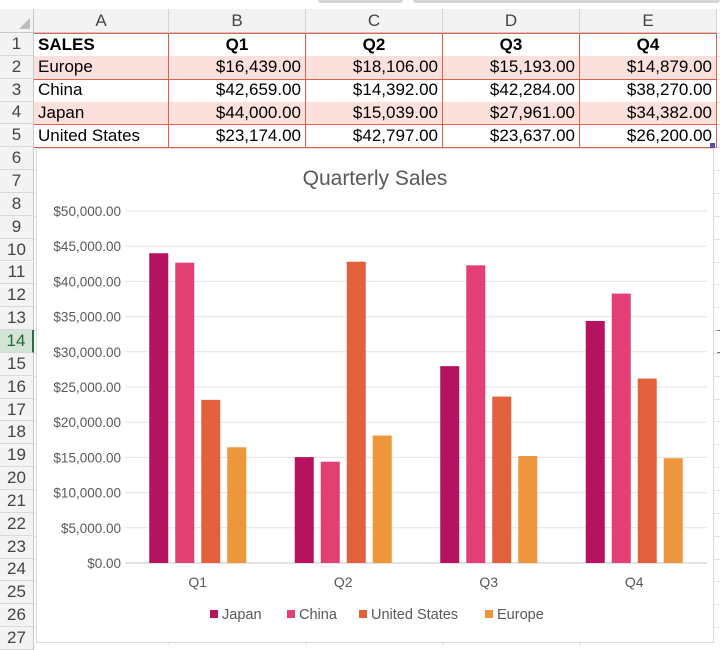  What do you see at coordinates (101, 45) in the screenshot?
I see `table-header-cell: SALES` at bounding box center [101, 45].